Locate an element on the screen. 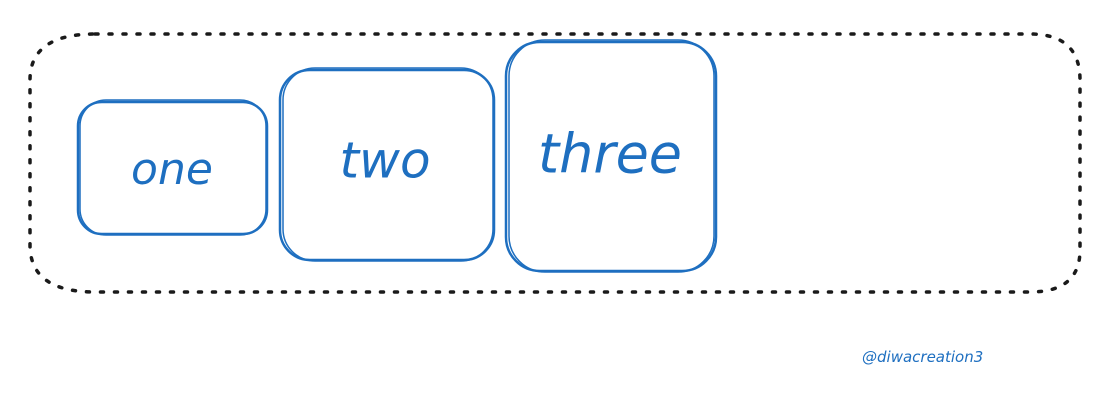 Image resolution: width=1108 pixels, height=401 pixels. flex-item-one-label: one is located at coordinates (172, 169).